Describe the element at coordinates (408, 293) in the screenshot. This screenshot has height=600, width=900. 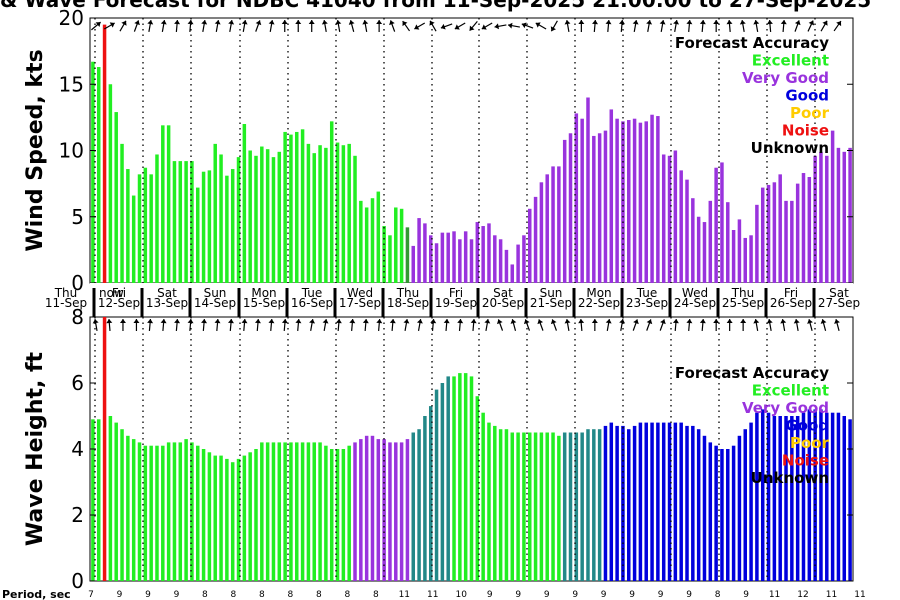
I see `day-of-week-label: Thu` at that location.